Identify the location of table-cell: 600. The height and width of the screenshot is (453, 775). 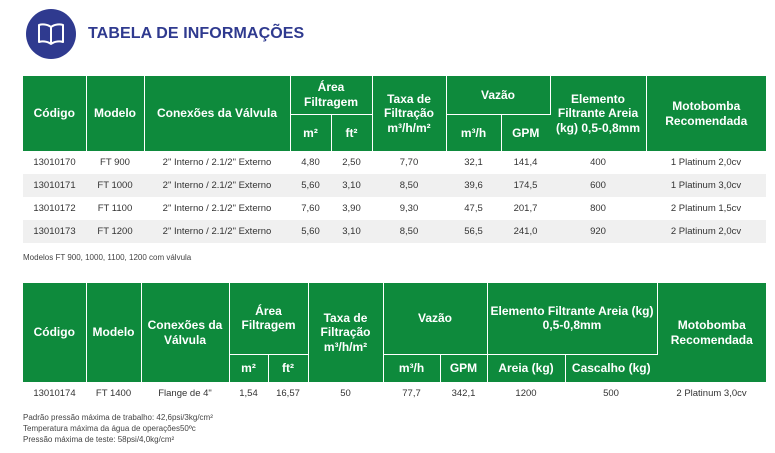
(598, 185).